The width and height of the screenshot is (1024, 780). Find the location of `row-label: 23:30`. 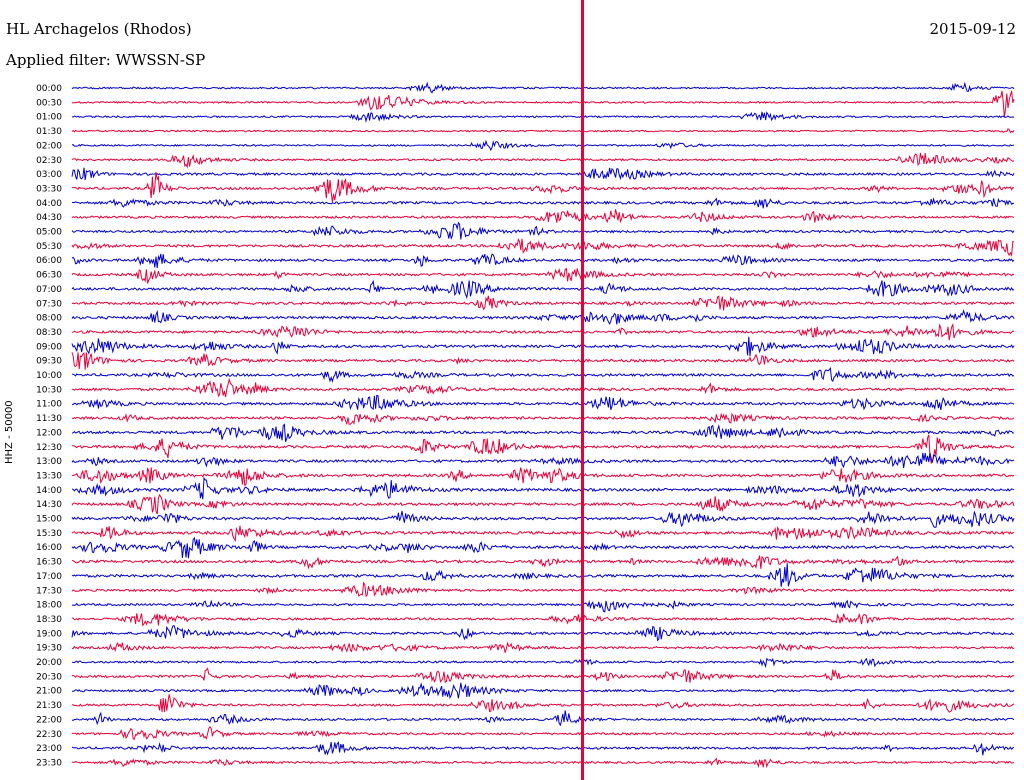

row-label: 23:30 is located at coordinates (49, 763).